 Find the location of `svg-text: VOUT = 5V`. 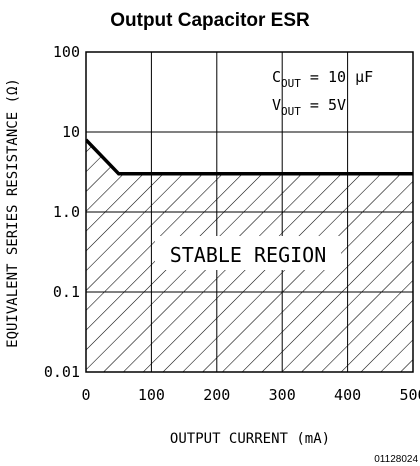

svg-text: VOUT = 5V is located at coordinates (309, 107).